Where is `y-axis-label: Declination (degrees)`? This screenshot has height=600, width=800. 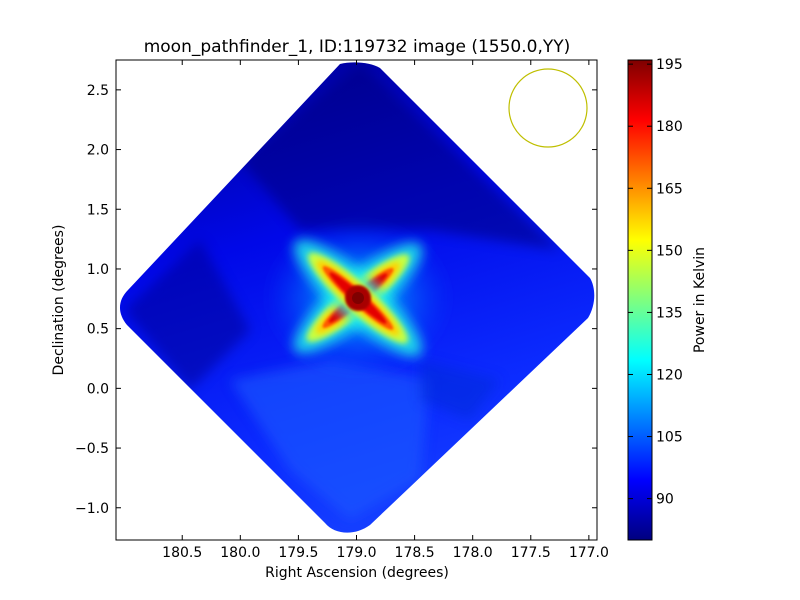
y-axis-label: Declination (degrees) is located at coordinates (59, 300).